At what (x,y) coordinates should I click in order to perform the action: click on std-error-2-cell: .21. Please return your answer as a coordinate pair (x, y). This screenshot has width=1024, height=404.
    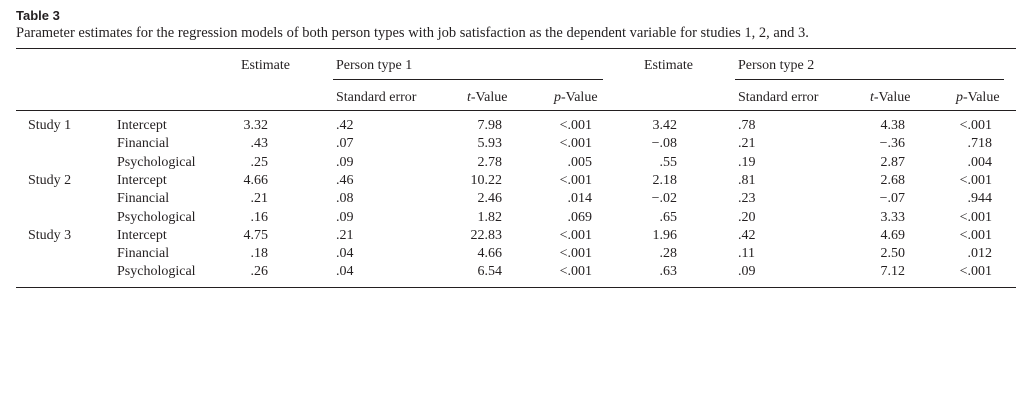
    Looking at the image, I should click on (747, 144).